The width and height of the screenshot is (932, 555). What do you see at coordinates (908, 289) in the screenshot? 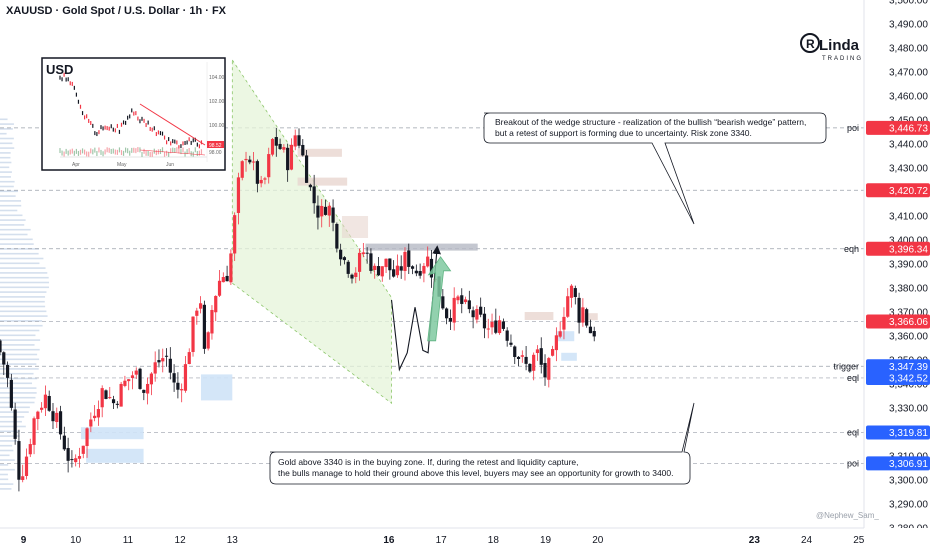
I see `price-tick-label: 3,380.00` at bounding box center [908, 289].